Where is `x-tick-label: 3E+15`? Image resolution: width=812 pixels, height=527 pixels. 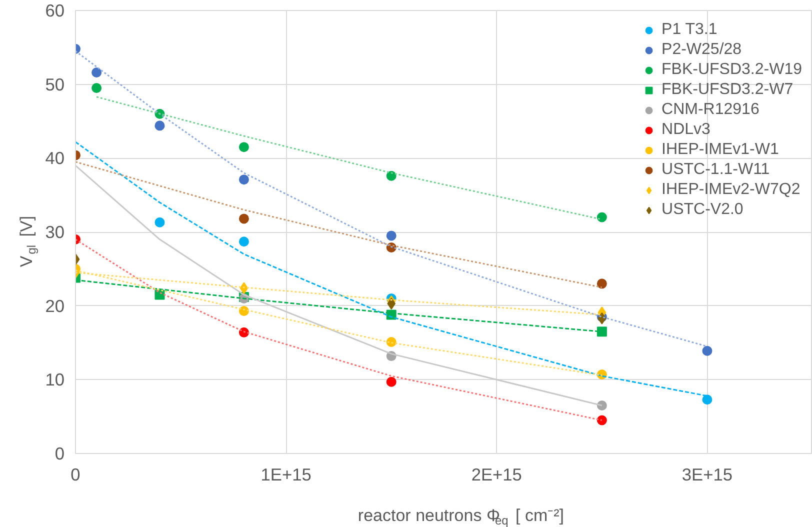
x-tick-label: 3E+15 is located at coordinates (707, 474).